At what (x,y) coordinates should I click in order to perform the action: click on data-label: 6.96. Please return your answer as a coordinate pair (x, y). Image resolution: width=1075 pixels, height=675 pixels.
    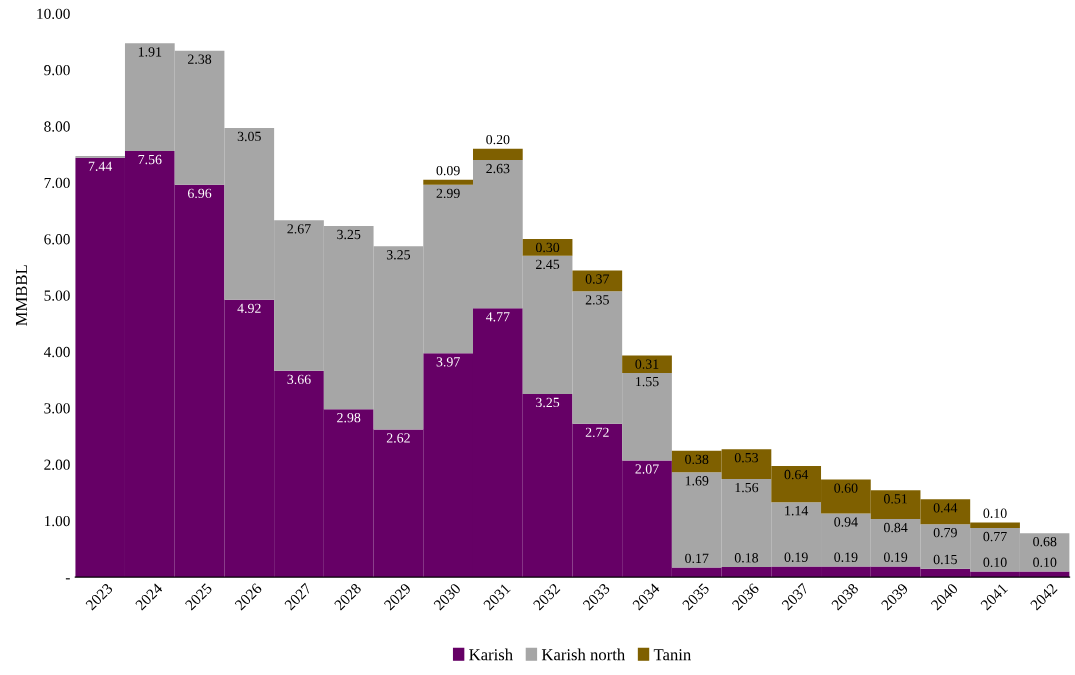
    Looking at the image, I should click on (199, 193).